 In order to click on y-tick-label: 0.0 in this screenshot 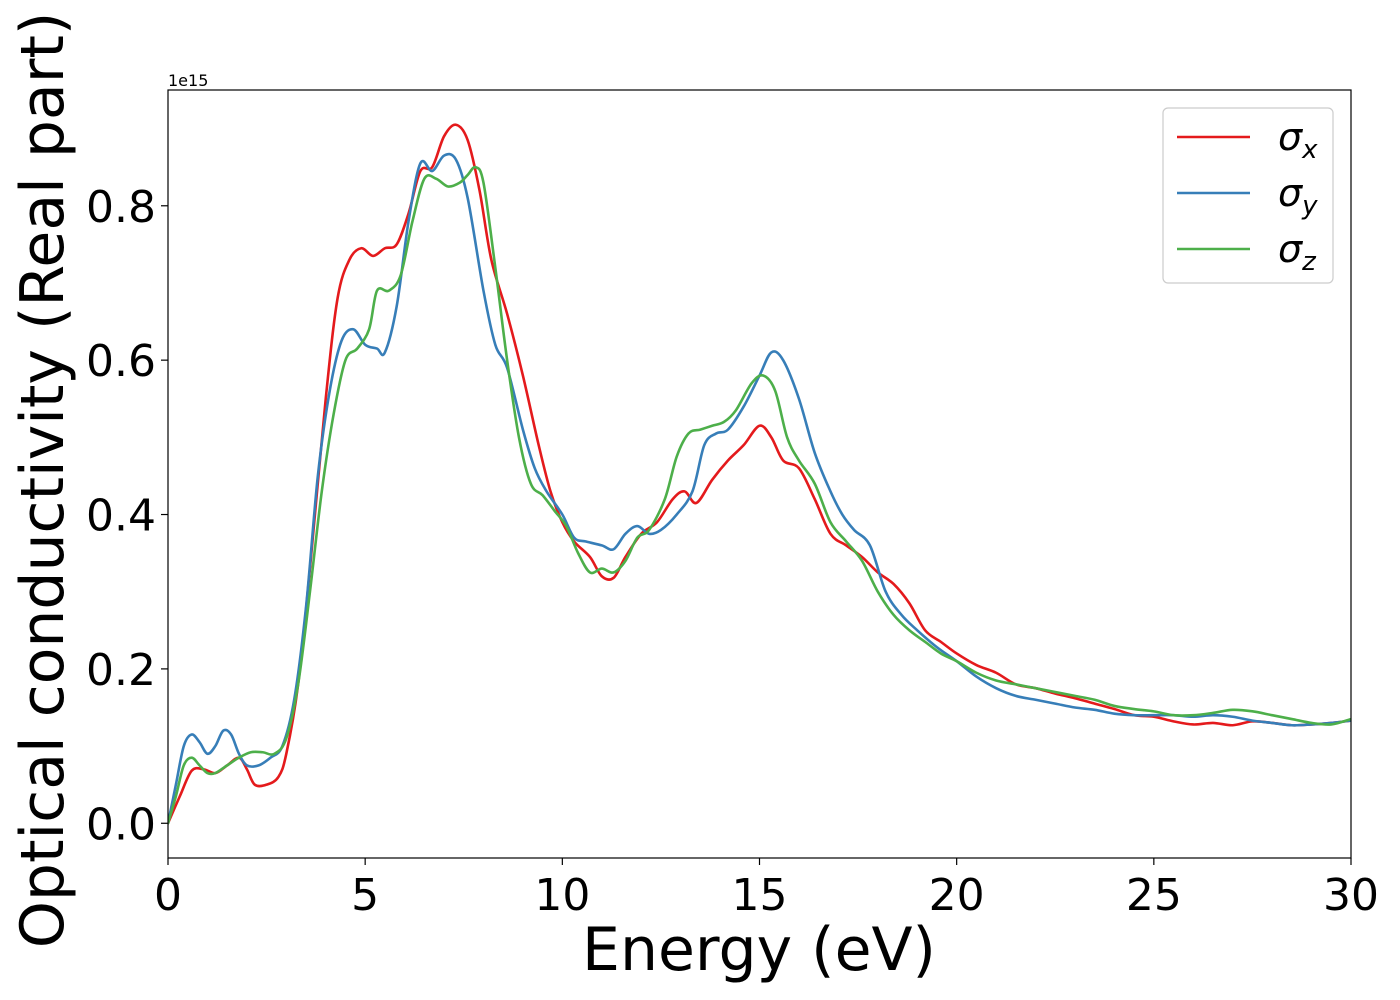, I will do `click(121, 824)`.